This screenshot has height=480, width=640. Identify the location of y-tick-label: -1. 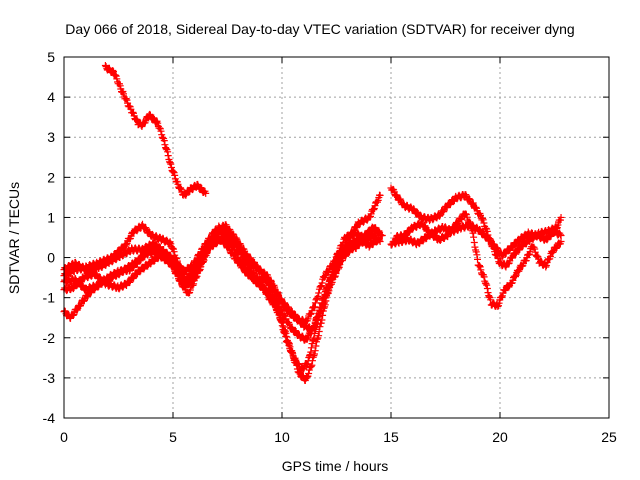
(49, 298).